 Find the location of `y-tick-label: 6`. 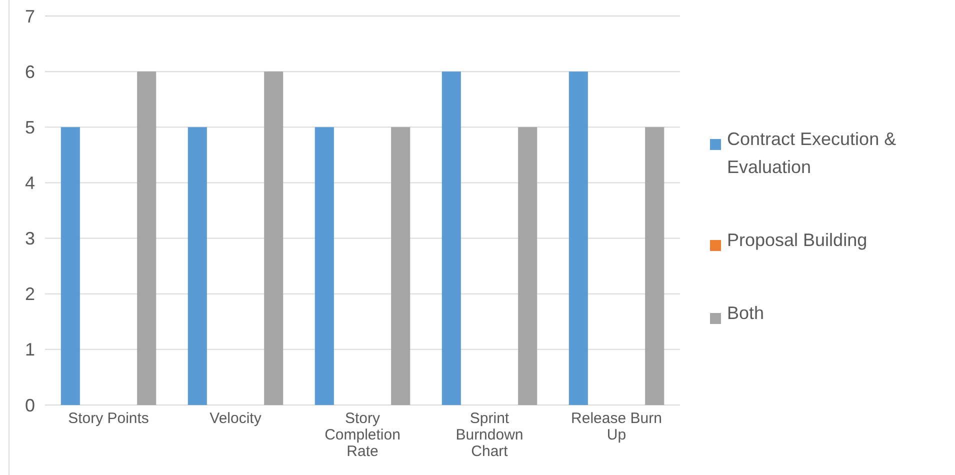

y-tick-label: 6 is located at coordinates (29, 72).